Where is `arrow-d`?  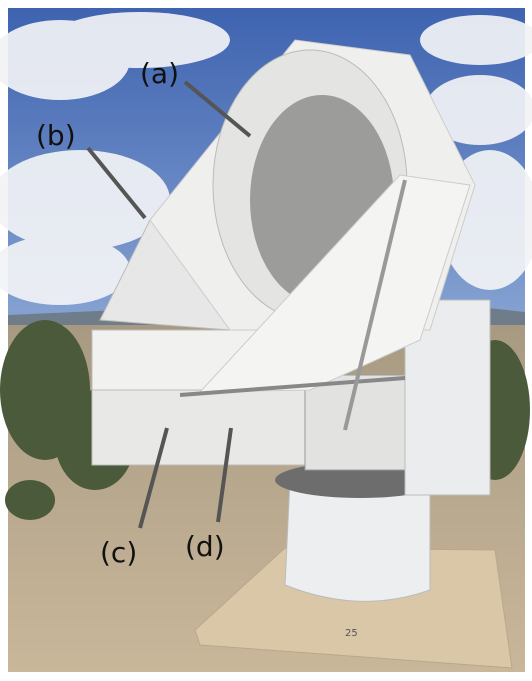 arrow-d is located at coordinates (224, 475).